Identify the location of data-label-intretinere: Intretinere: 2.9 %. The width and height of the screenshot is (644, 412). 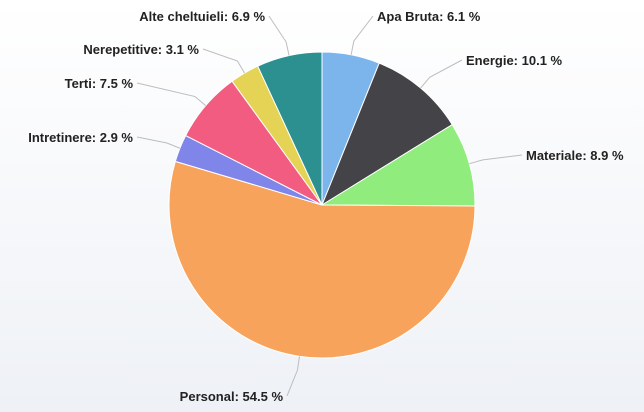
(80, 137).